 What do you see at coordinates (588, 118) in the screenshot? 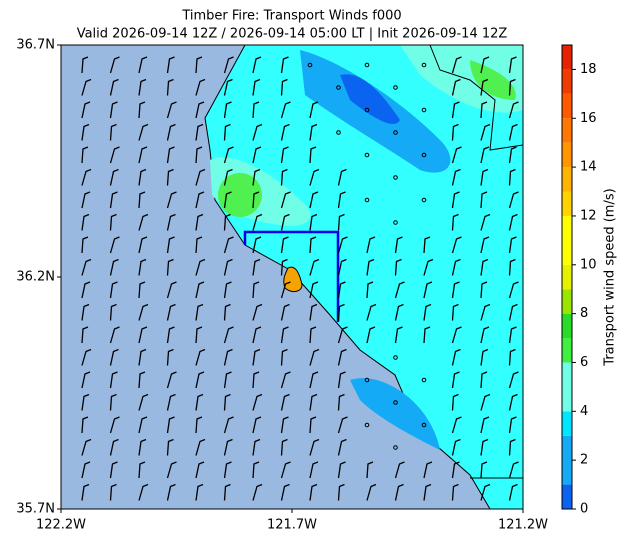
I see `colorbar-tick-label: 16` at bounding box center [588, 118].